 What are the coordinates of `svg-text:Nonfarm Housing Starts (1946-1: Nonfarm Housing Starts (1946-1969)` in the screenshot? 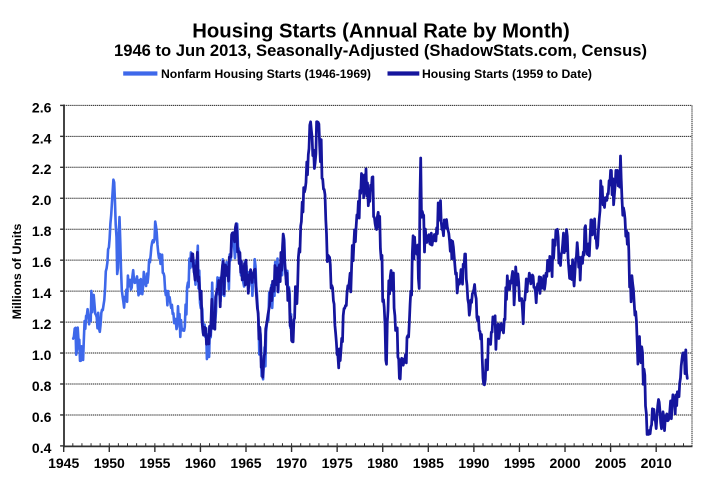 It's located at (266, 74).